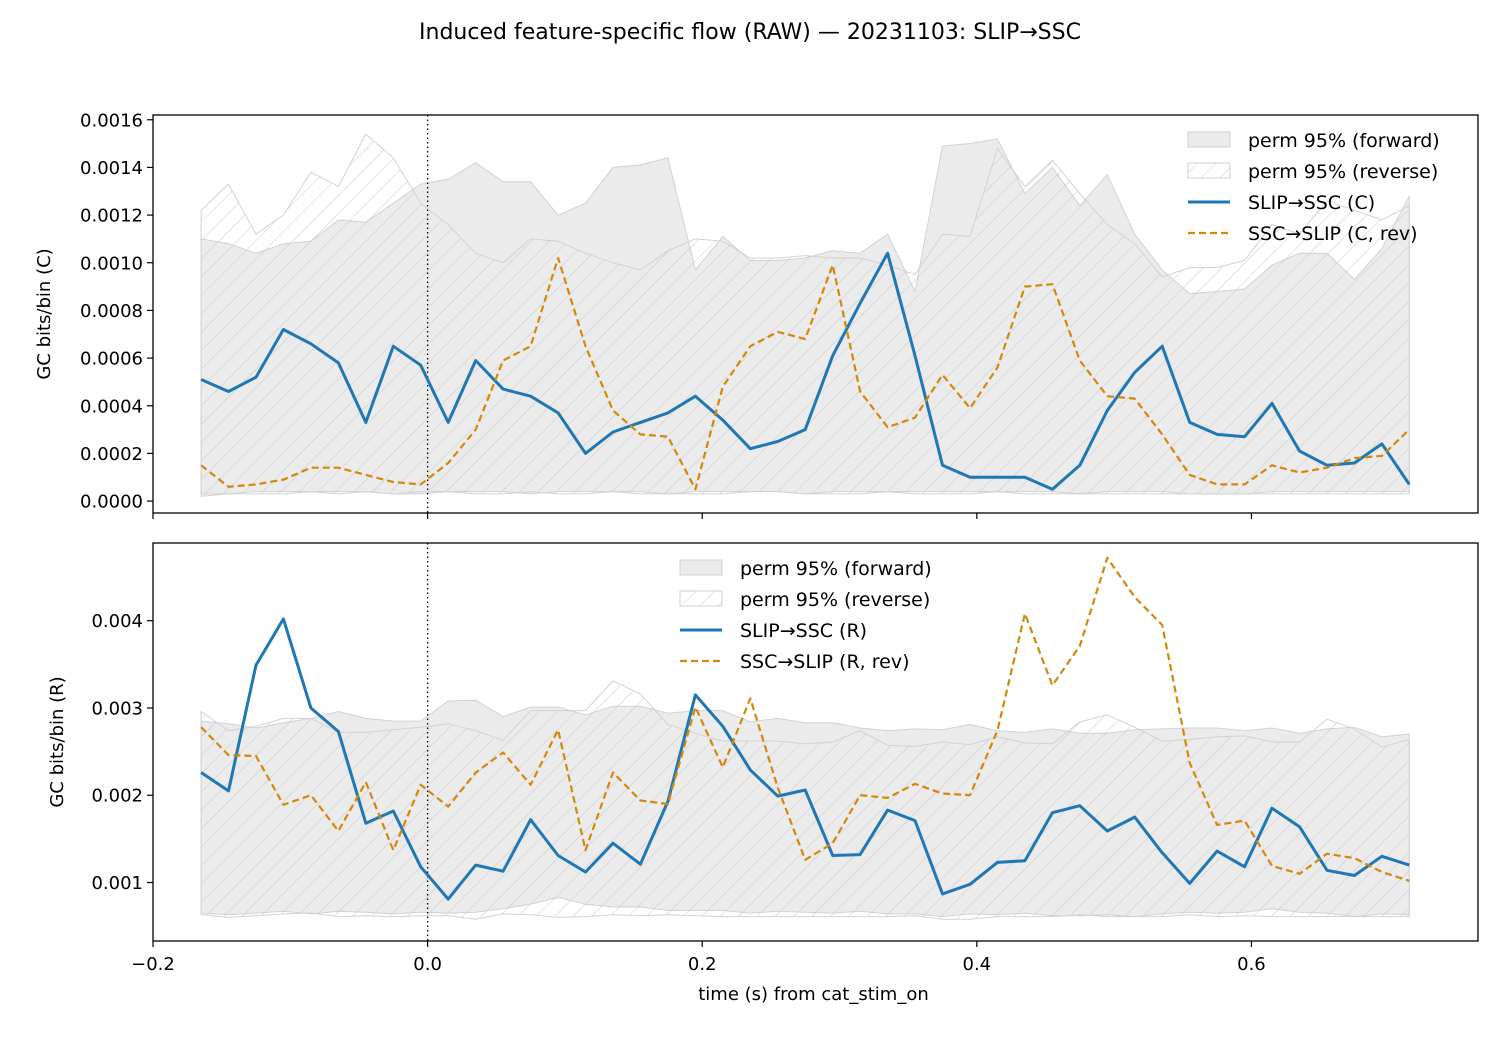 The height and width of the screenshot is (1050, 1500). What do you see at coordinates (111, 216) in the screenshot?
I see `top-y-tick-label: 0.0012` at bounding box center [111, 216].